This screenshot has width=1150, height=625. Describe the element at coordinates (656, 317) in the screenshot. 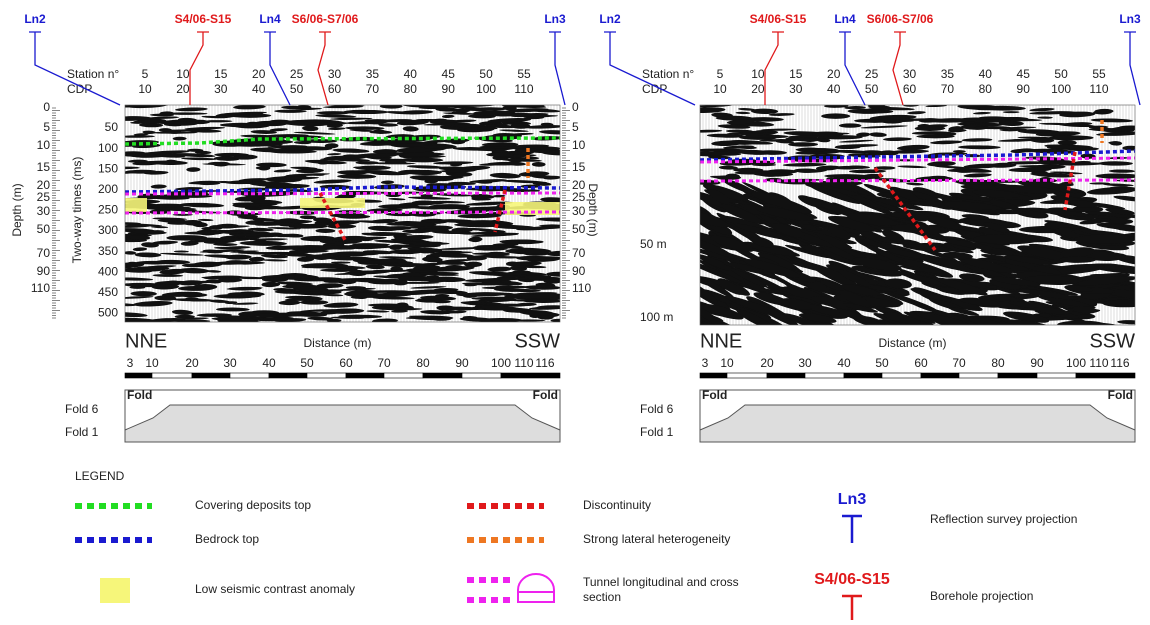

I see `depth-mark: 100 m` at that location.